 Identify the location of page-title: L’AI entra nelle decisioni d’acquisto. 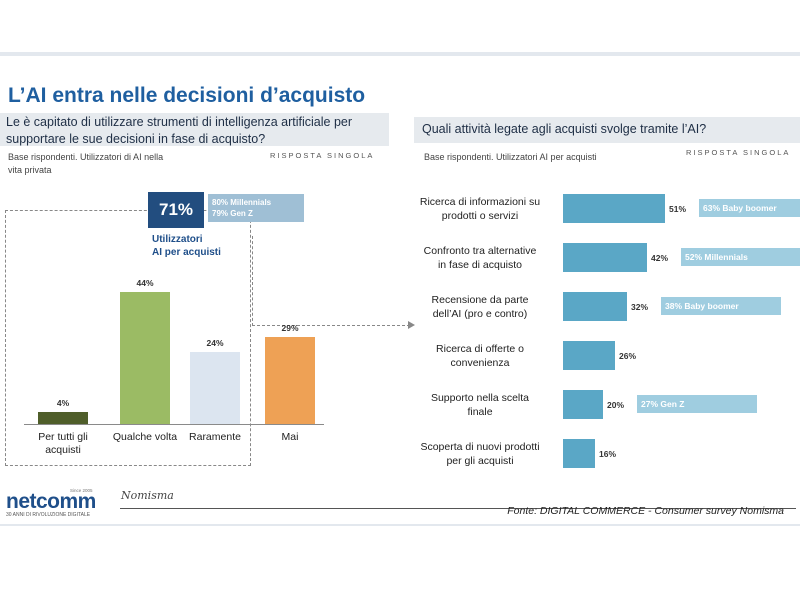
(187, 95).